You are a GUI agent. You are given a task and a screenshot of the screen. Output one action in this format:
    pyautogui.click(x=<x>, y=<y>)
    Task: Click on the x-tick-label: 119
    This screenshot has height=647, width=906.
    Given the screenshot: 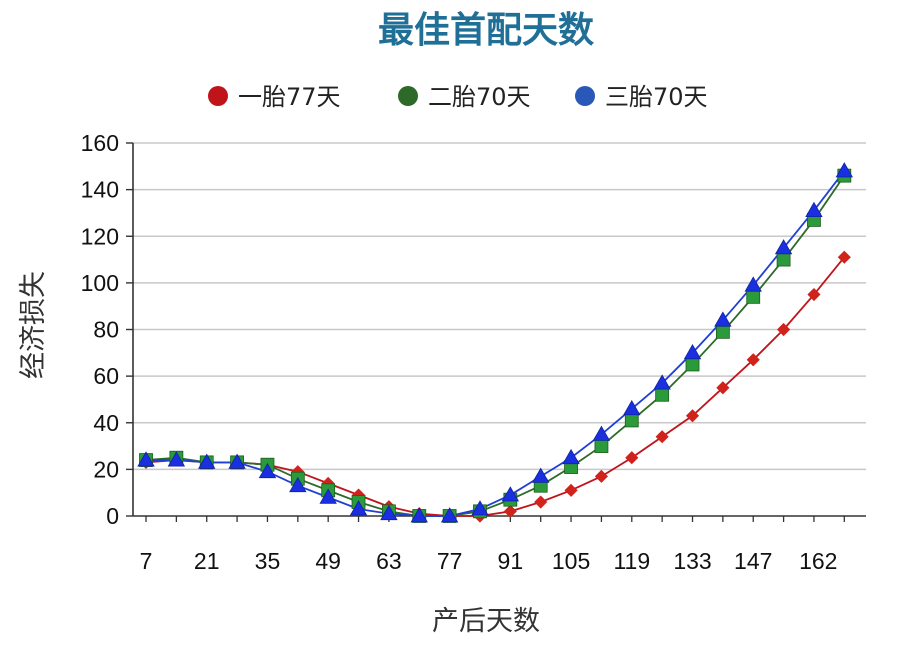 What is the action you would take?
    pyautogui.click(x=631, y=561)
    